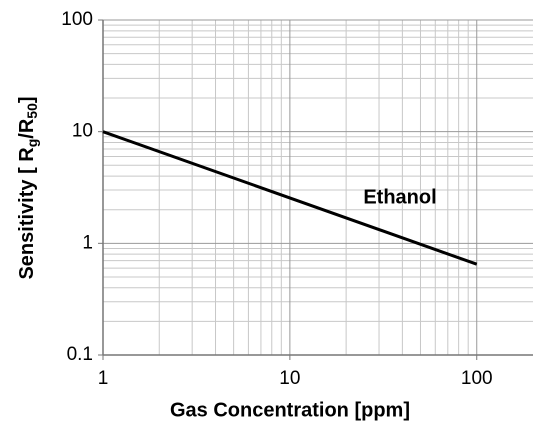 The height and width of the screenshot is (432, 536). I want to click on x-tick-label: 1, so click(103, 378).